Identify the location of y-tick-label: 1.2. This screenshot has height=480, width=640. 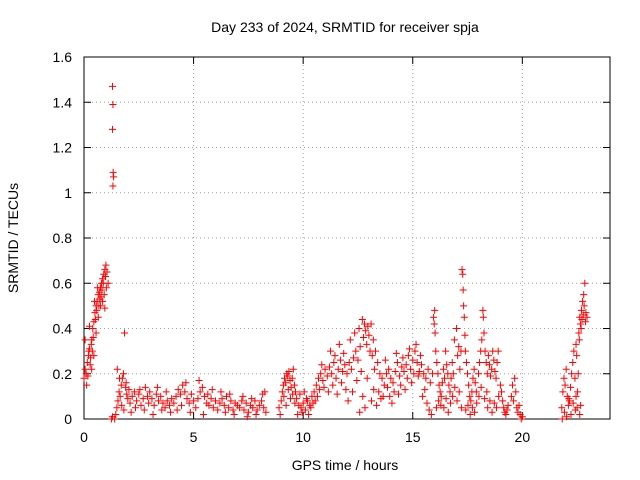
(63, 148).